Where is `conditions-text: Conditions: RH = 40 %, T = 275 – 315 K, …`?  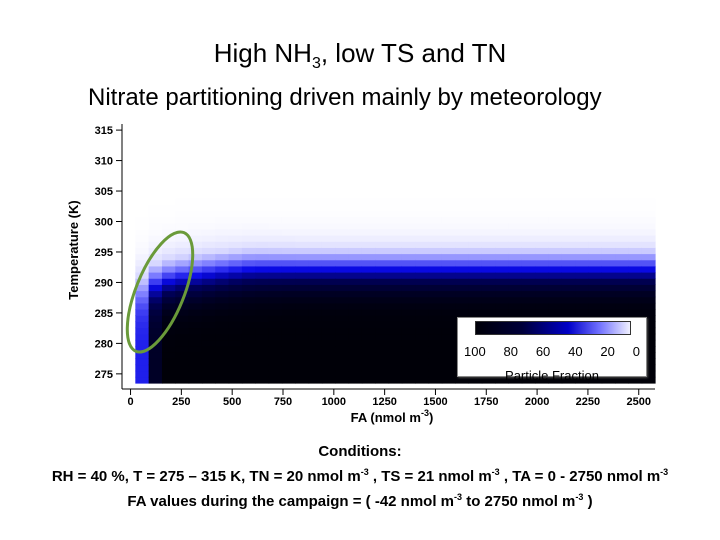
conditions-text: Conditions: RH = 40 %, T = 275 – 315 K, … is located at coordinates (360, 477).